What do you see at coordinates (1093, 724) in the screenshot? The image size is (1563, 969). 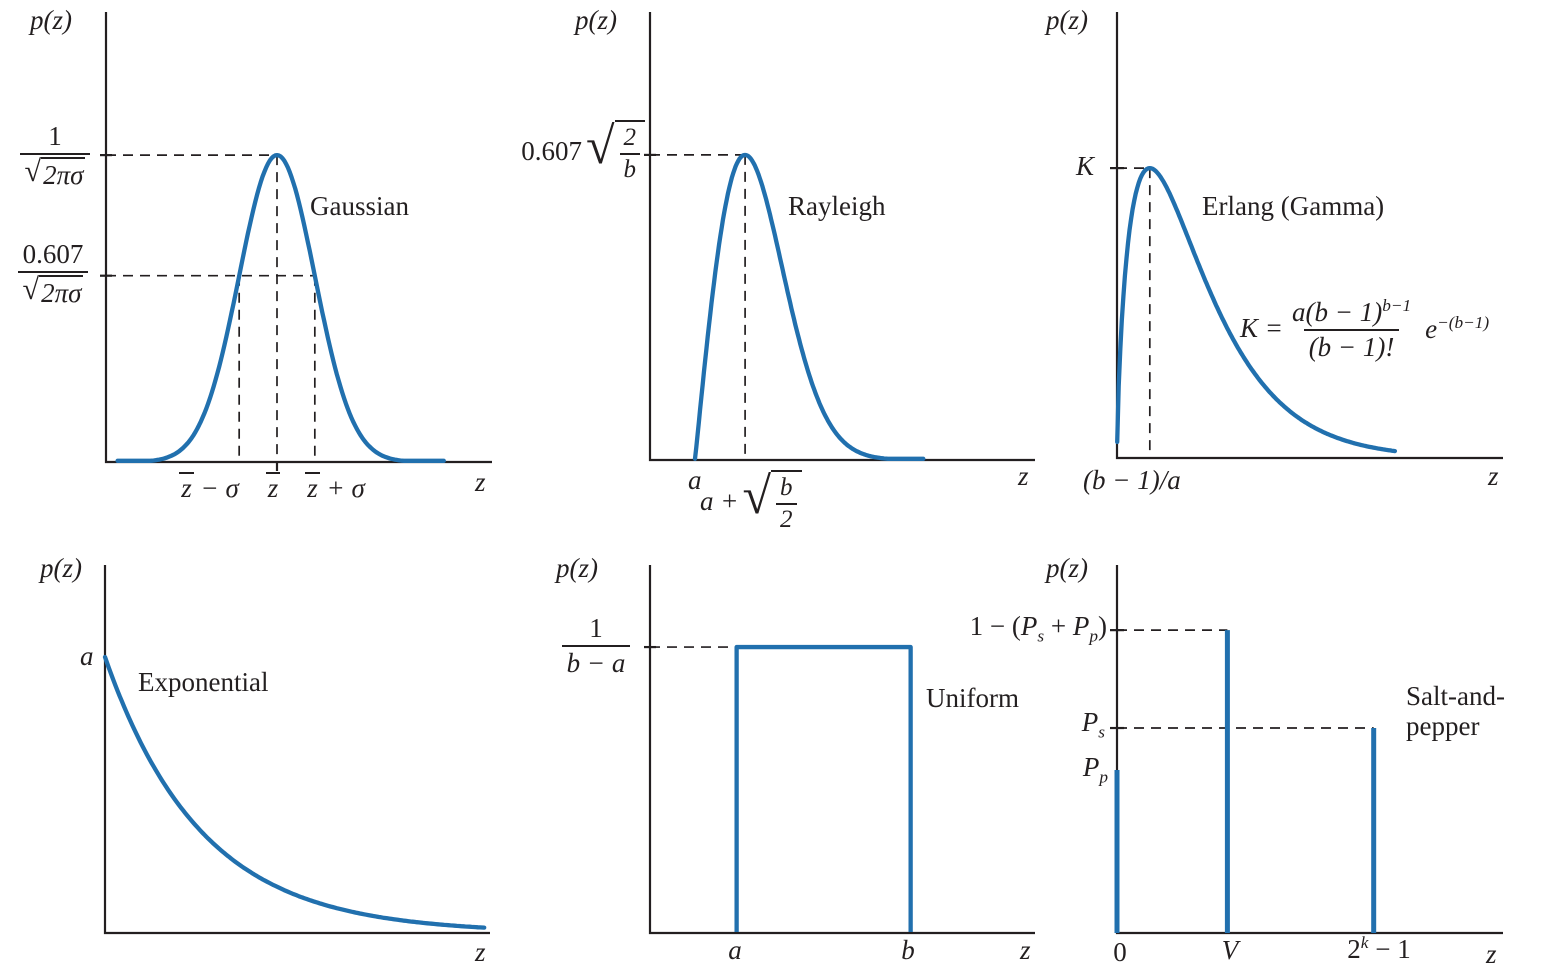 I see `saltpepper-level-ps: Ps` at bounding box center [1093, 724].